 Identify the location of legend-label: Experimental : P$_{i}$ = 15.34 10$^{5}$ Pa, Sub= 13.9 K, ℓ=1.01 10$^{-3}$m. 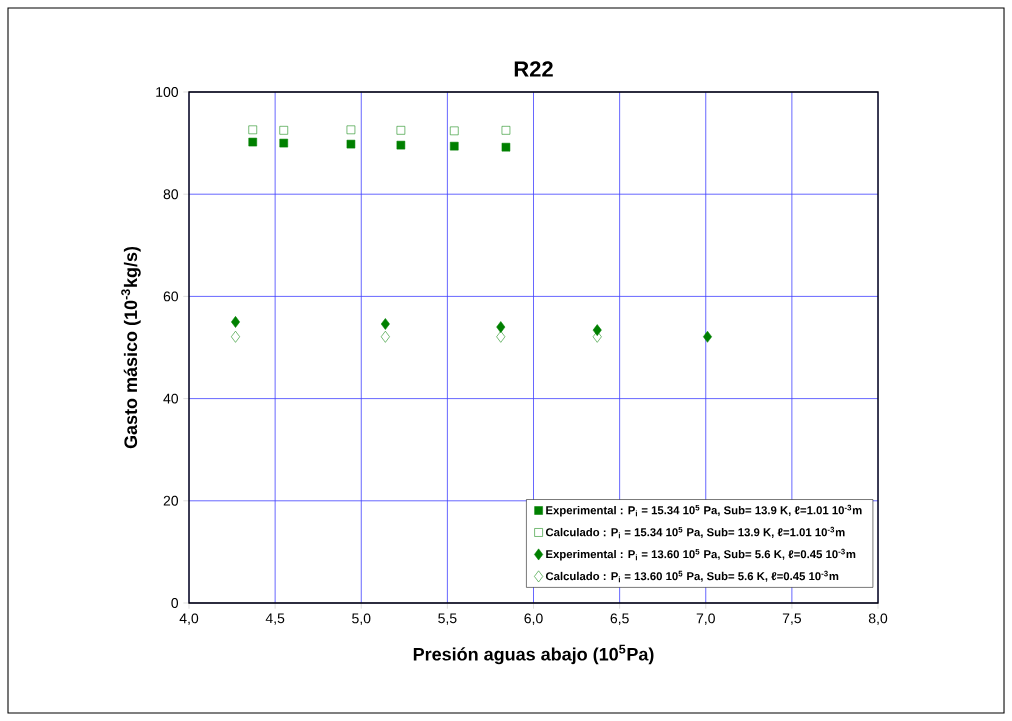
(704, 510).